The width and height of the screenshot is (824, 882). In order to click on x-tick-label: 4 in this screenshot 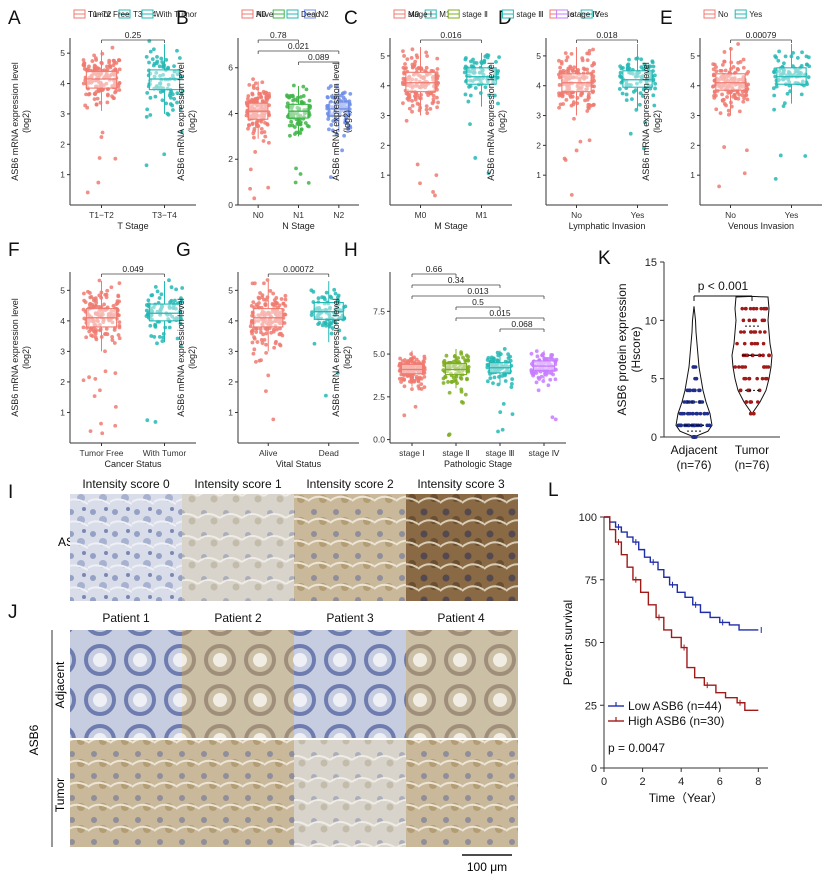, I will do `click(681, 782)`.